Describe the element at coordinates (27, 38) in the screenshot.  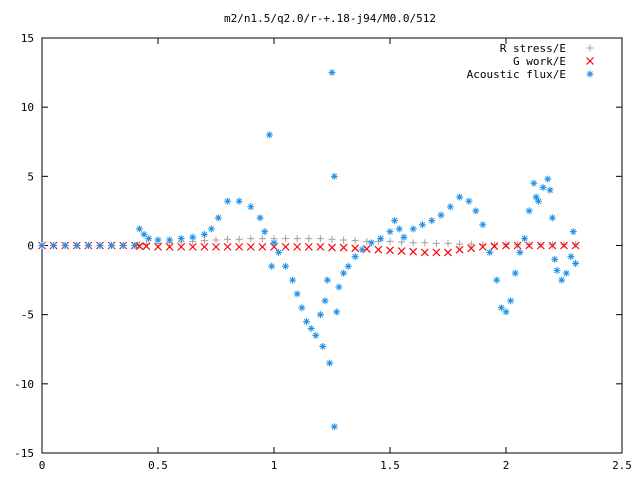
I see `y-tick-label: 15` at that location.